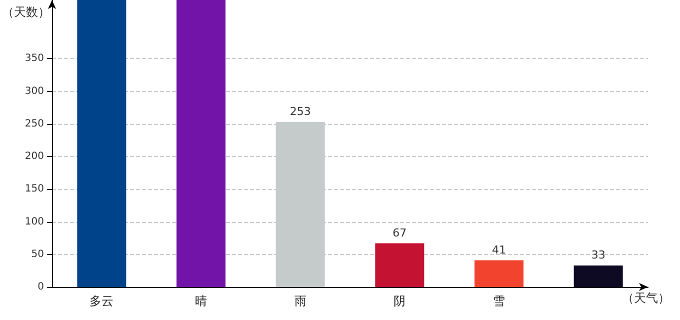  Describe the element at coordinates (37, 254) in the screenshot. I see `y-tick-label: 50` at that location.